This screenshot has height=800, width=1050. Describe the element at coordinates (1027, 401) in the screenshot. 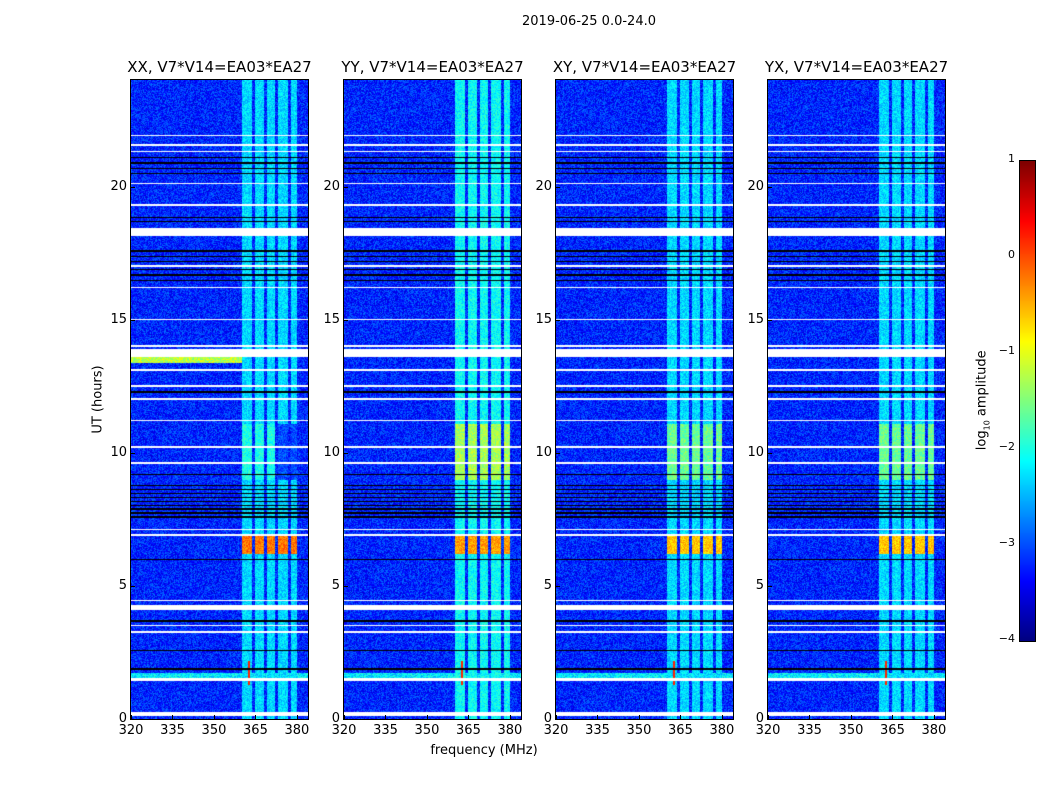

I see `colorbar` at that location.